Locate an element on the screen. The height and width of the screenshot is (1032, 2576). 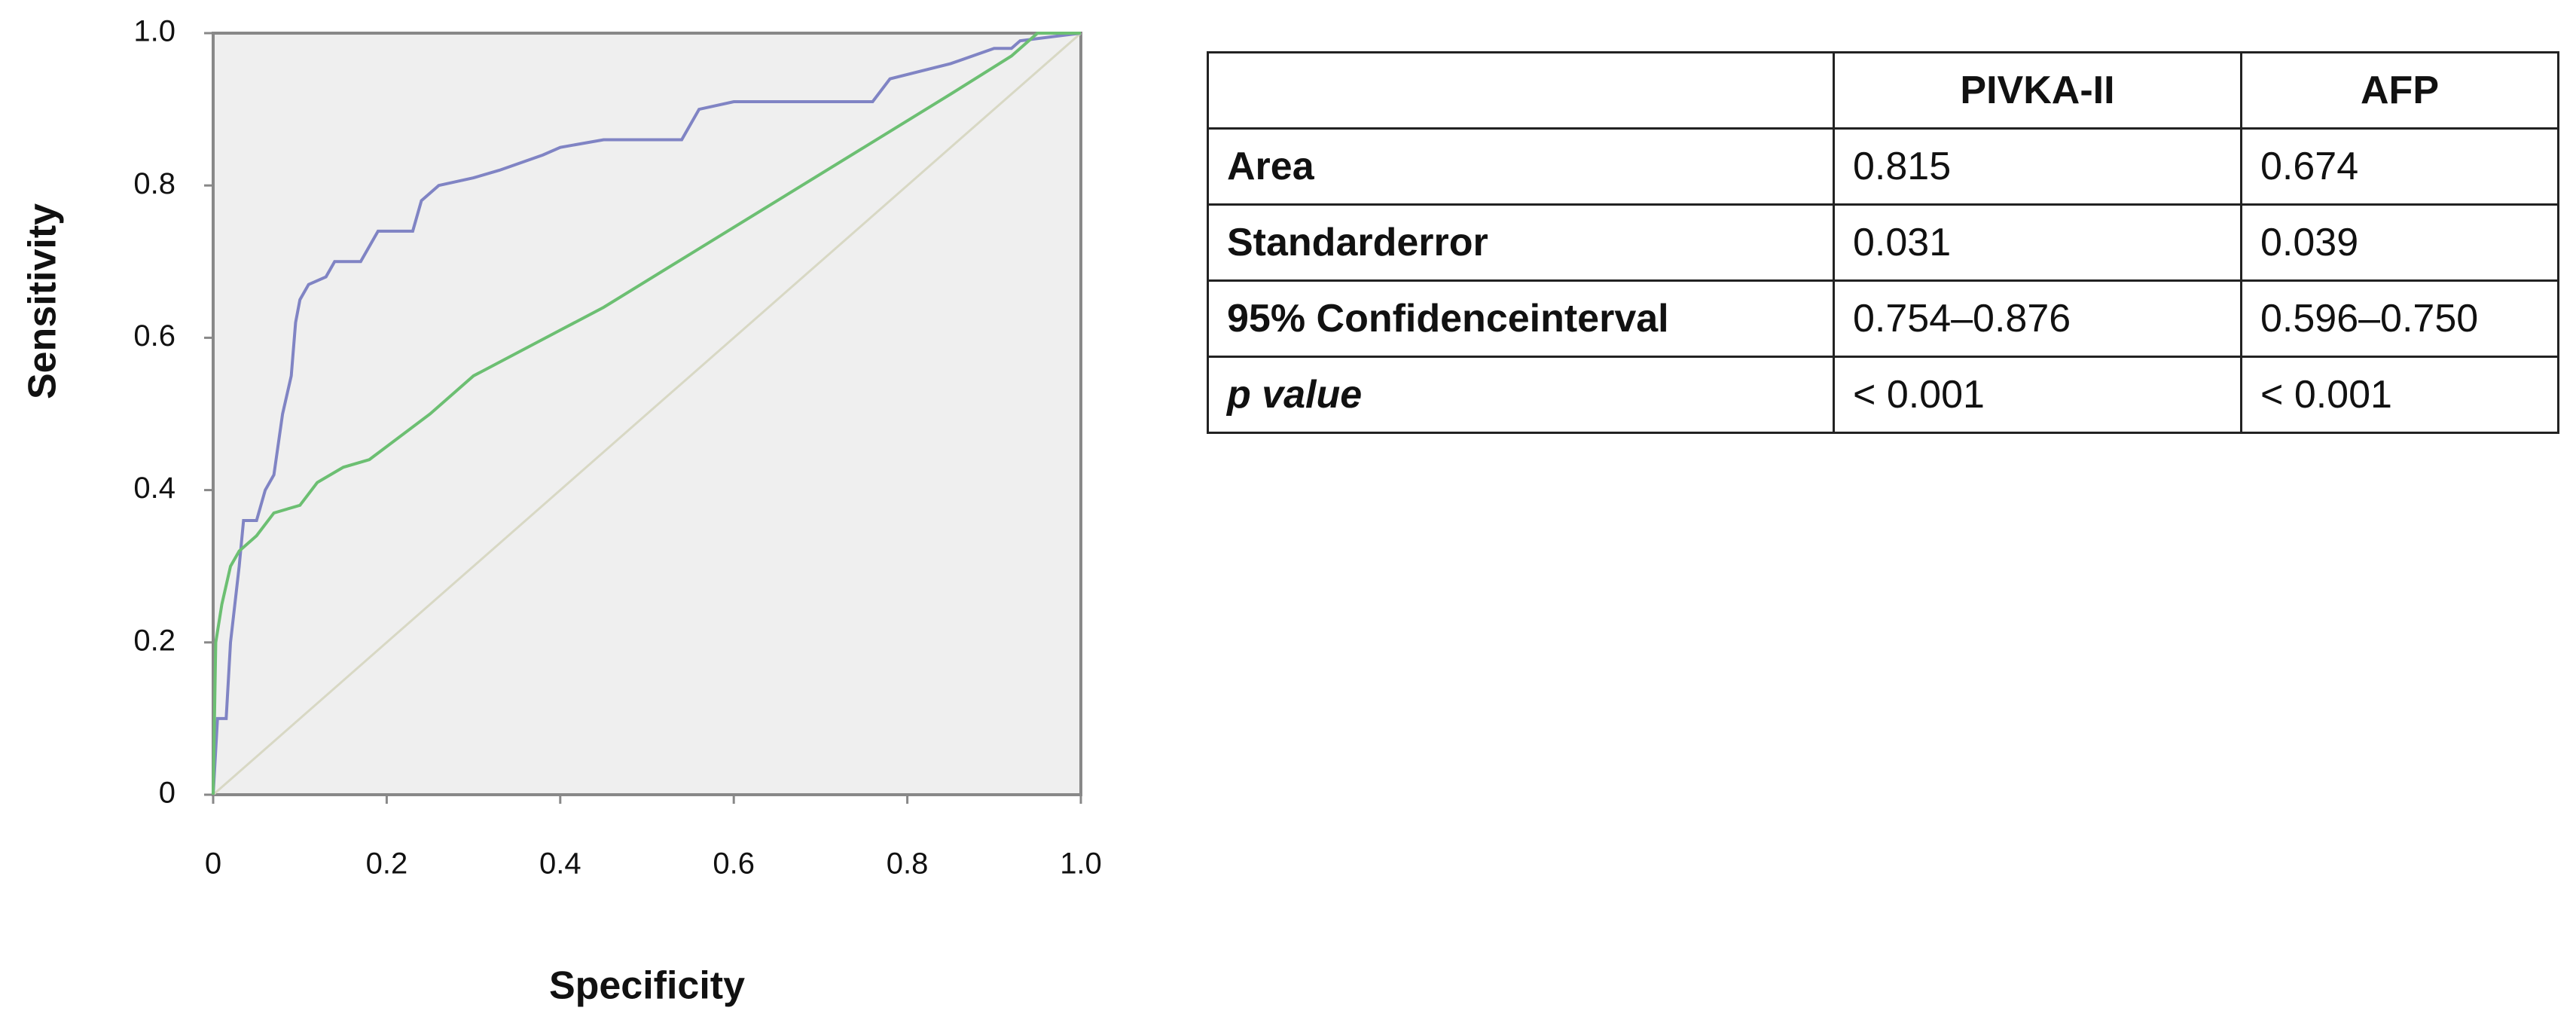
x-tick-label: 0.2 is located at coordinates (387, 864).